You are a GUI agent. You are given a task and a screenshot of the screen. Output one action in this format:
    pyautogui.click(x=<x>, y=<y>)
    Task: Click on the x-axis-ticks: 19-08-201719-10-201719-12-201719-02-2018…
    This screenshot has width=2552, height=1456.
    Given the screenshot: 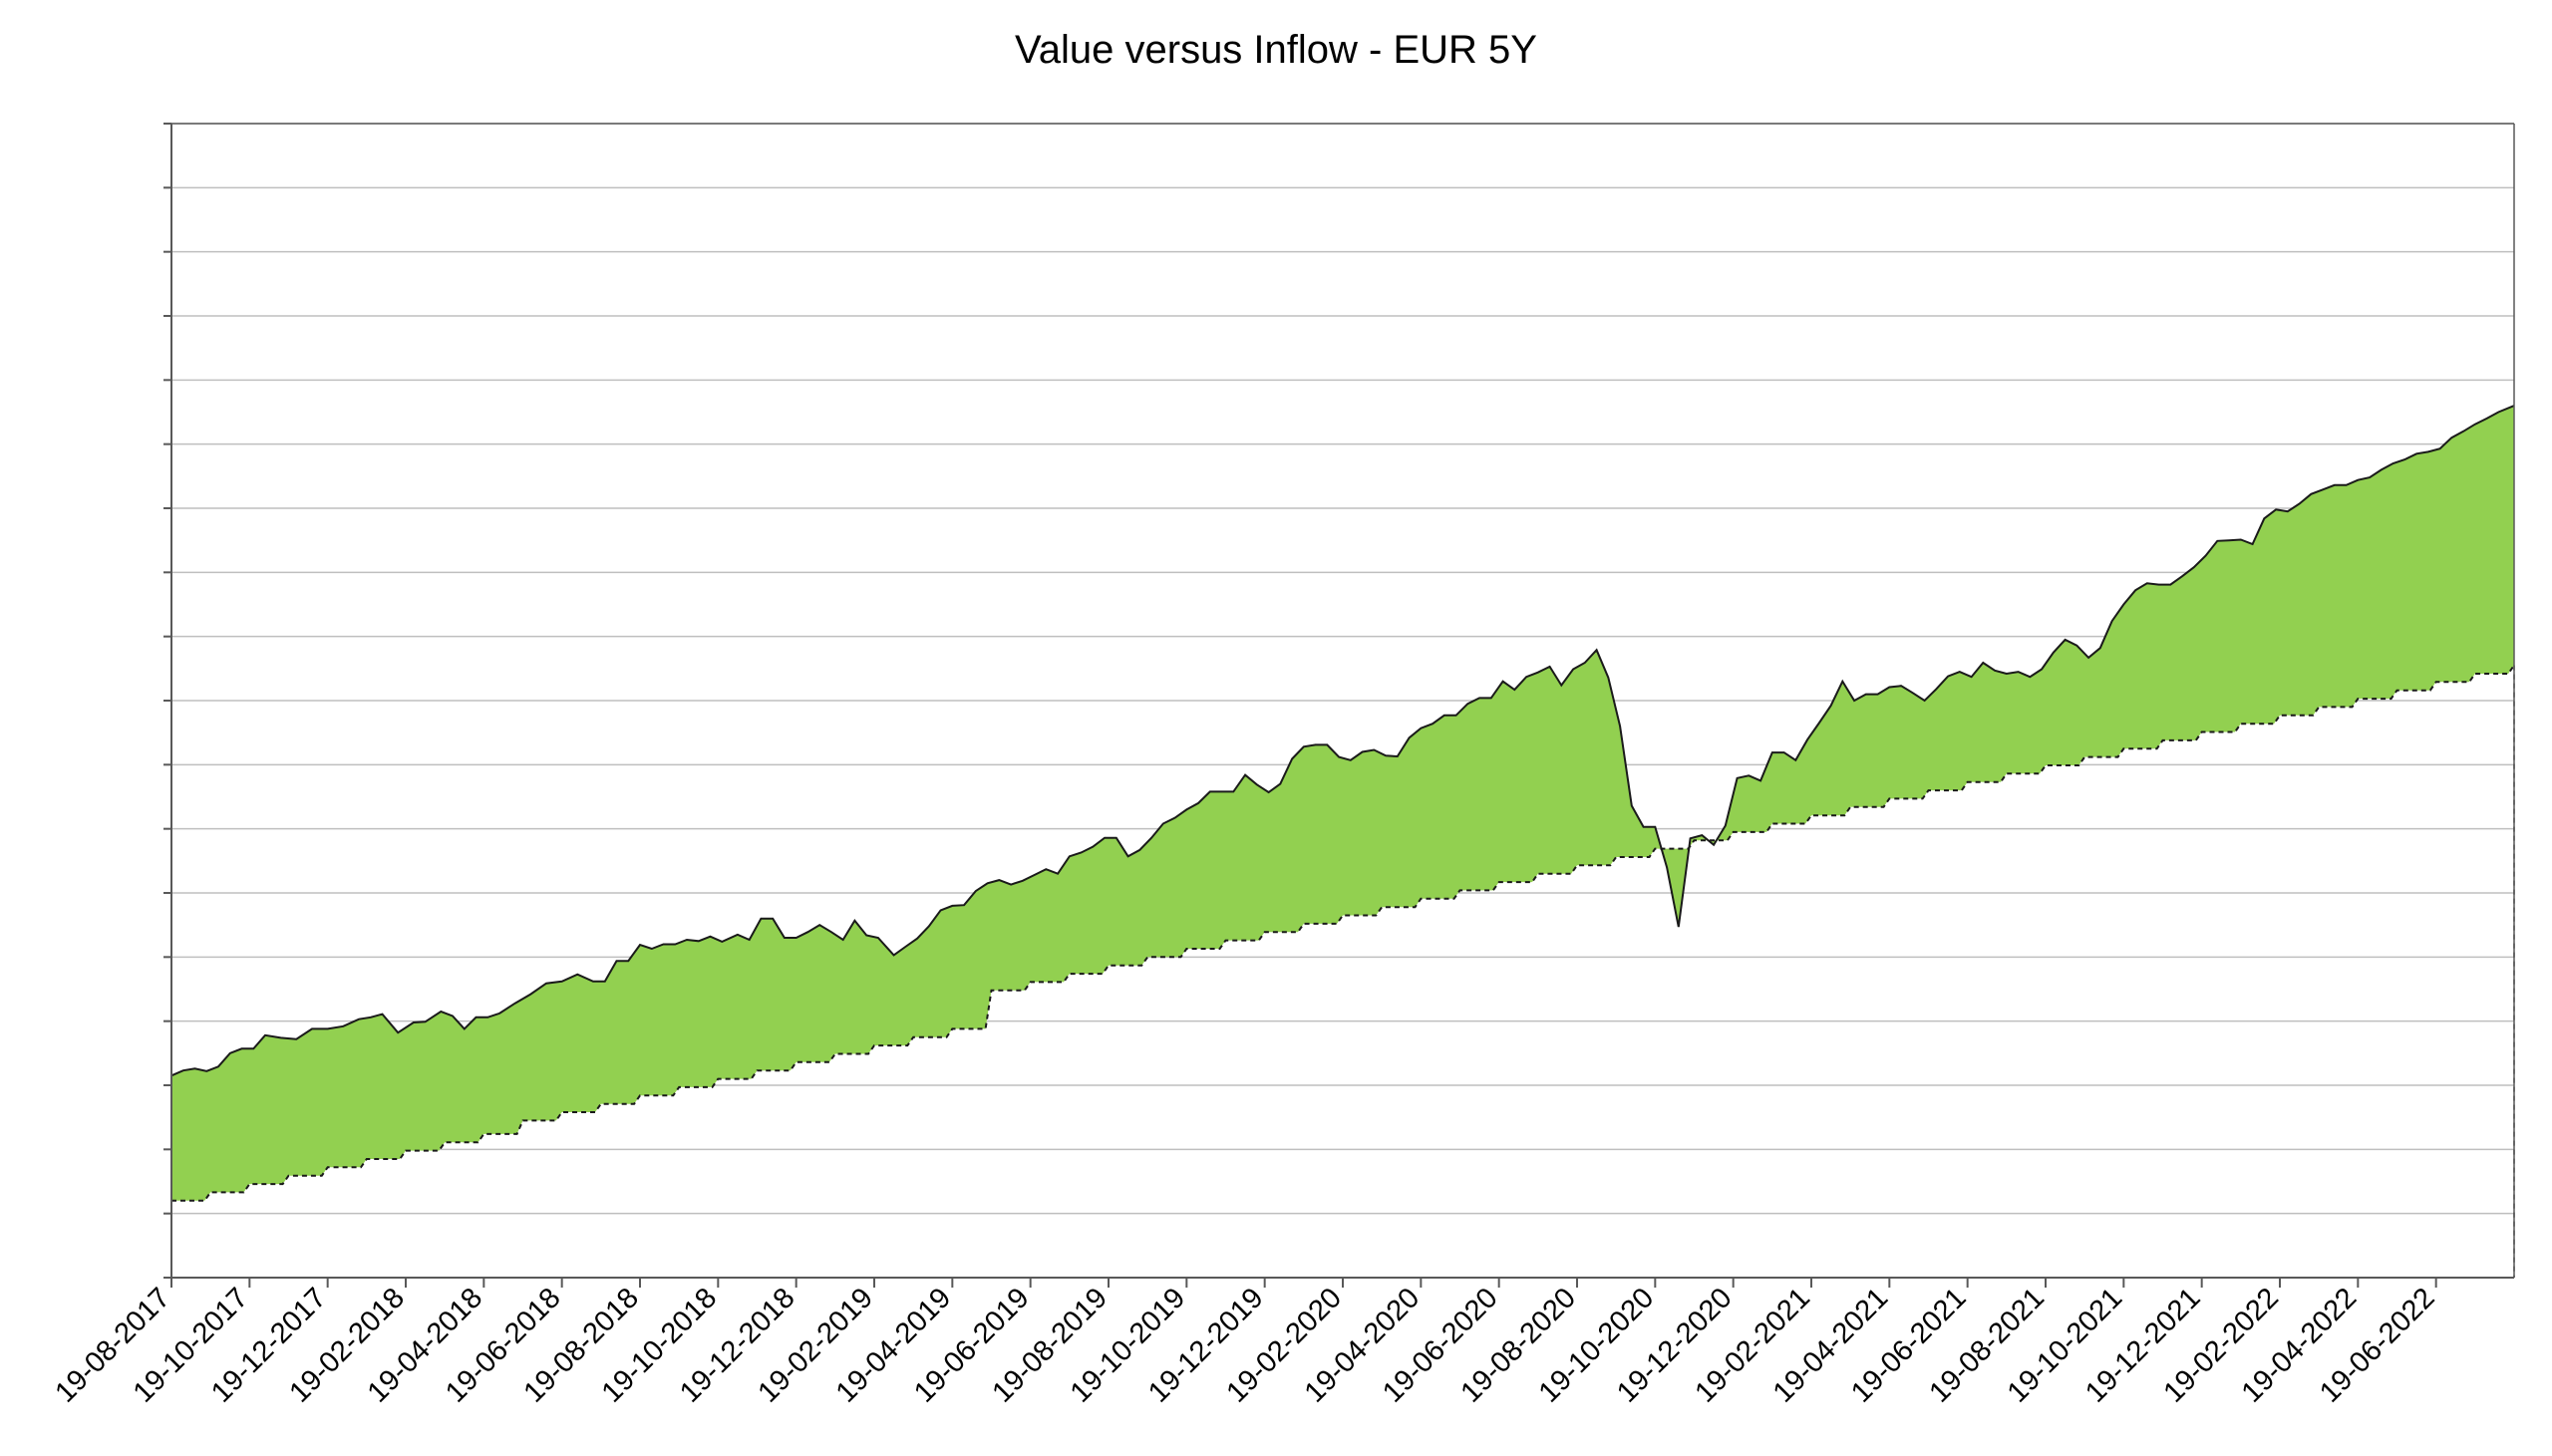 What is the action you would take?
    pyautogui.click(x=1245, y=1343)
    